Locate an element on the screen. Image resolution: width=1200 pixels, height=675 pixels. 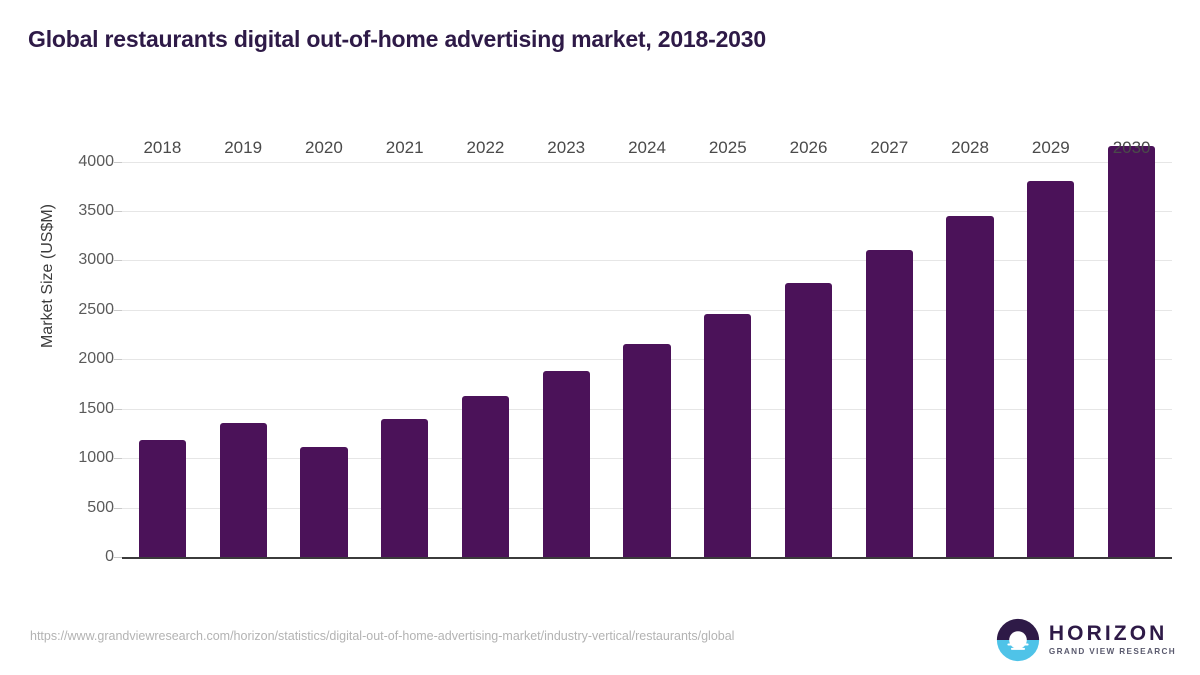
horizon-sunrise-circle-icon is located at coordinates (1018, 640).